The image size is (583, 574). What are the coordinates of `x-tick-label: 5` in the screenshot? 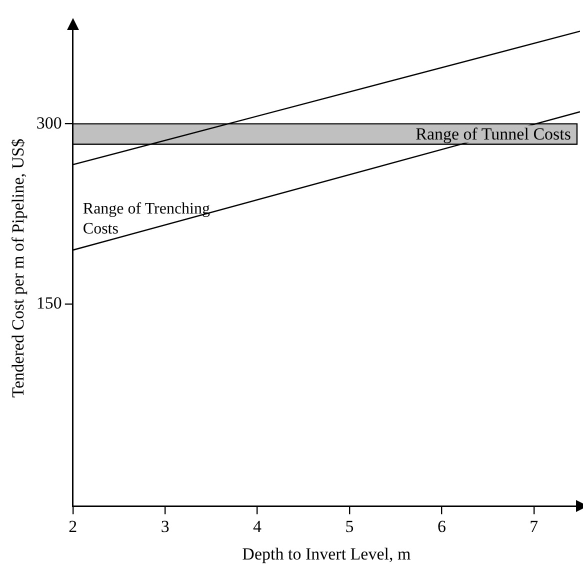 It's located at (349, 526).